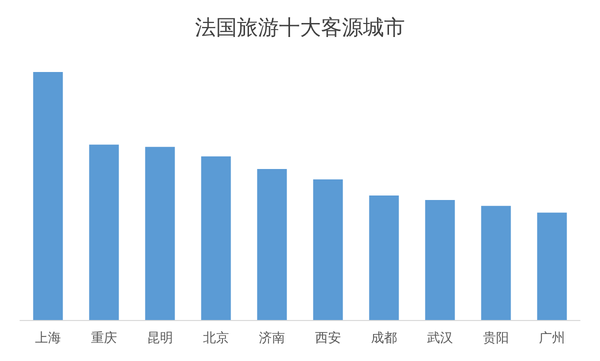 This screenshot has height=361, width=600. Describe the element at coordinates (300, 28) in the screenshot. I see `chart-title: 法国旅游十大客源城市` at that location.